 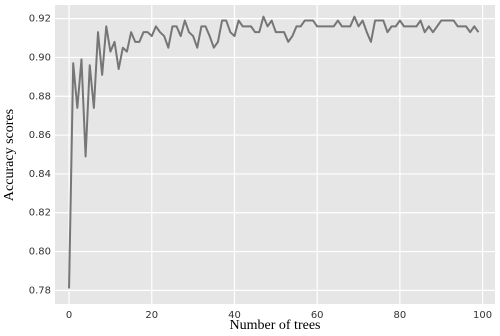 I want to click on x-tick-label: 100, so click(x=482, y=315).